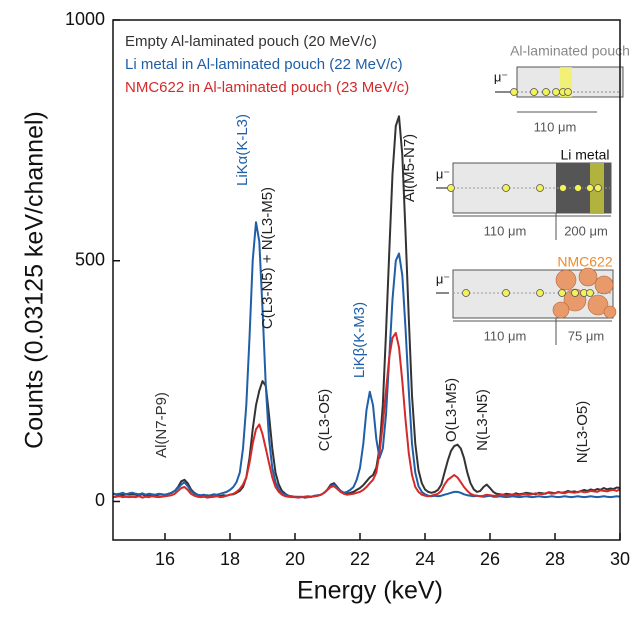  I want to click on annotation: C(L3-O5), so click(324, 420).